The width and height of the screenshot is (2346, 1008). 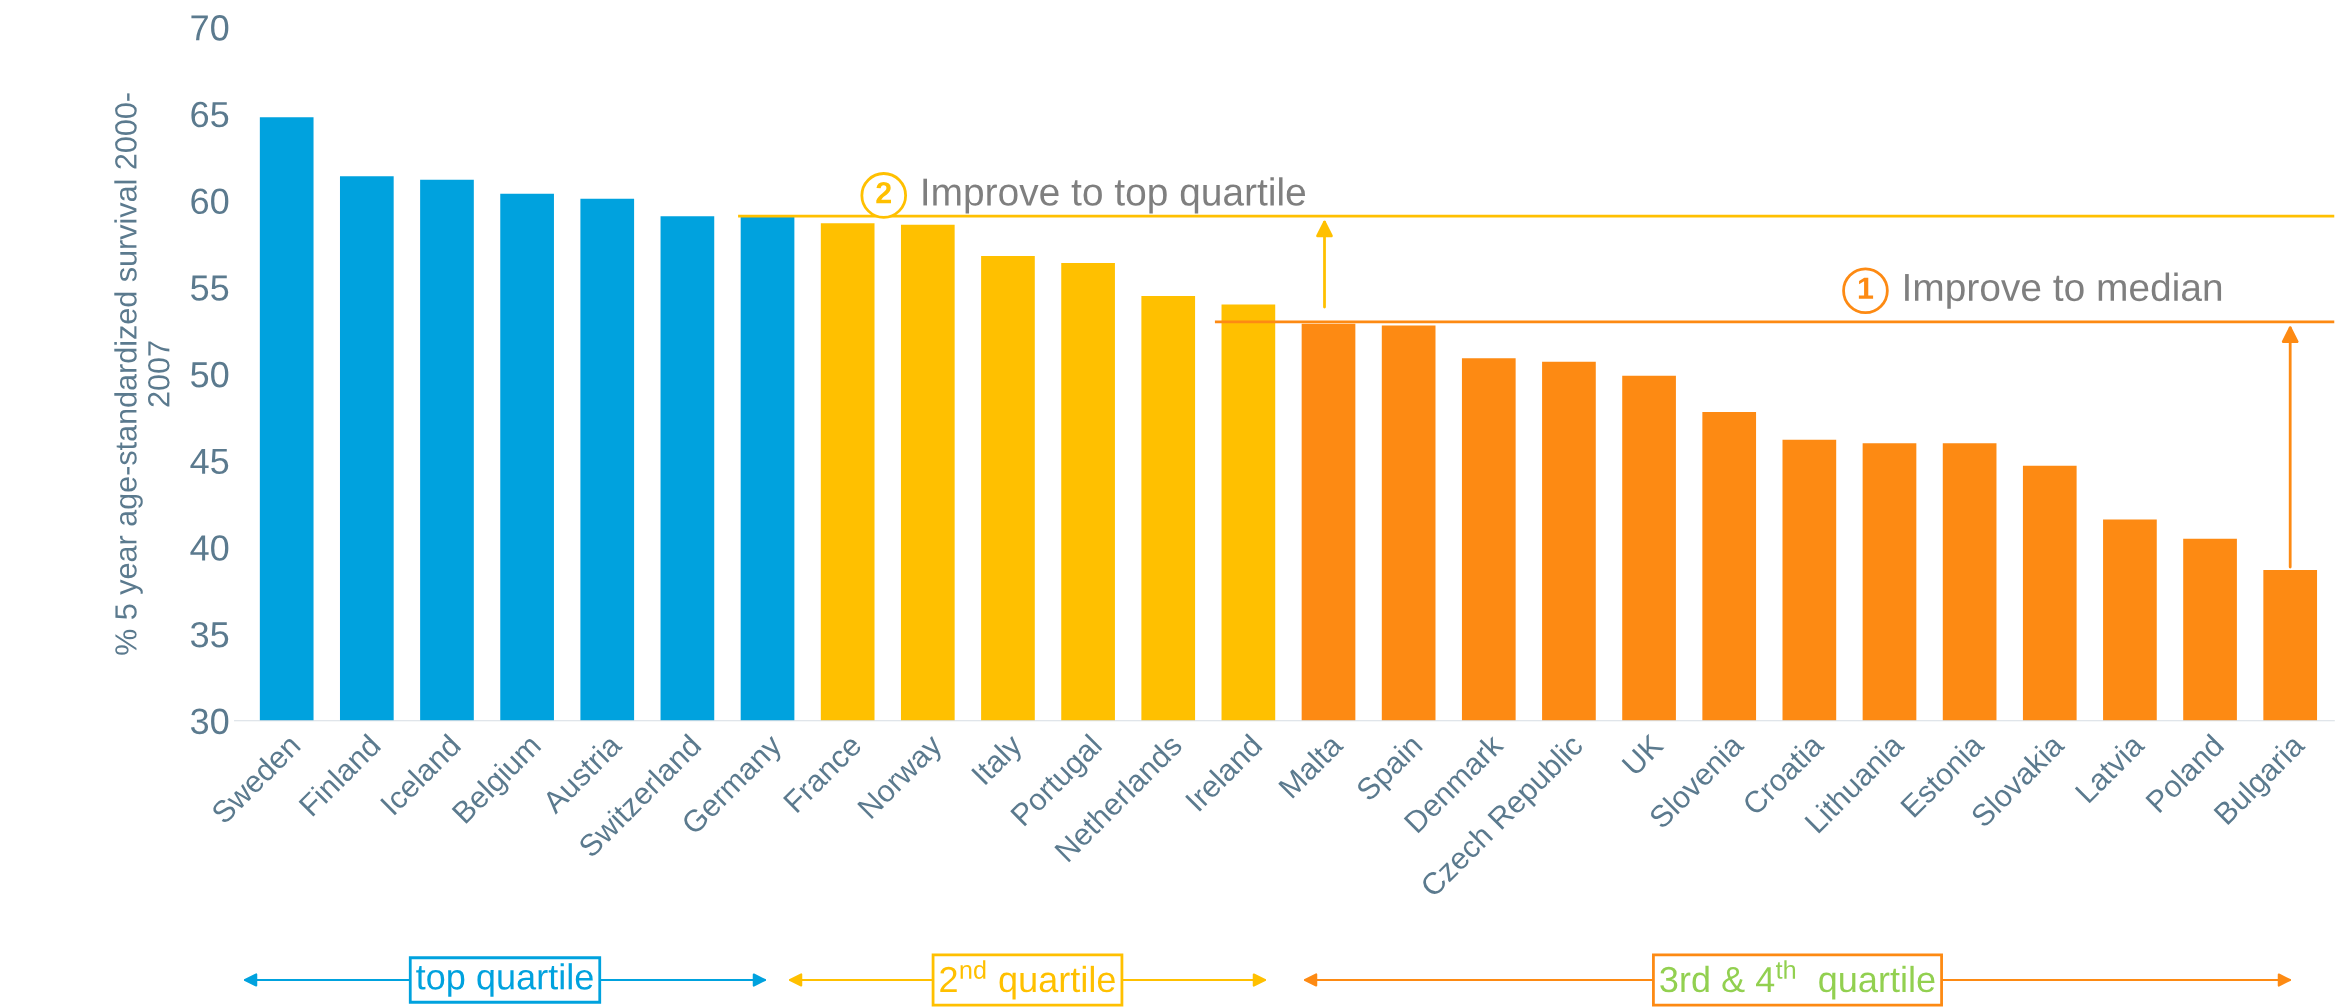 I want to click on y-tick-label: 60, so click(x=210, y=201).